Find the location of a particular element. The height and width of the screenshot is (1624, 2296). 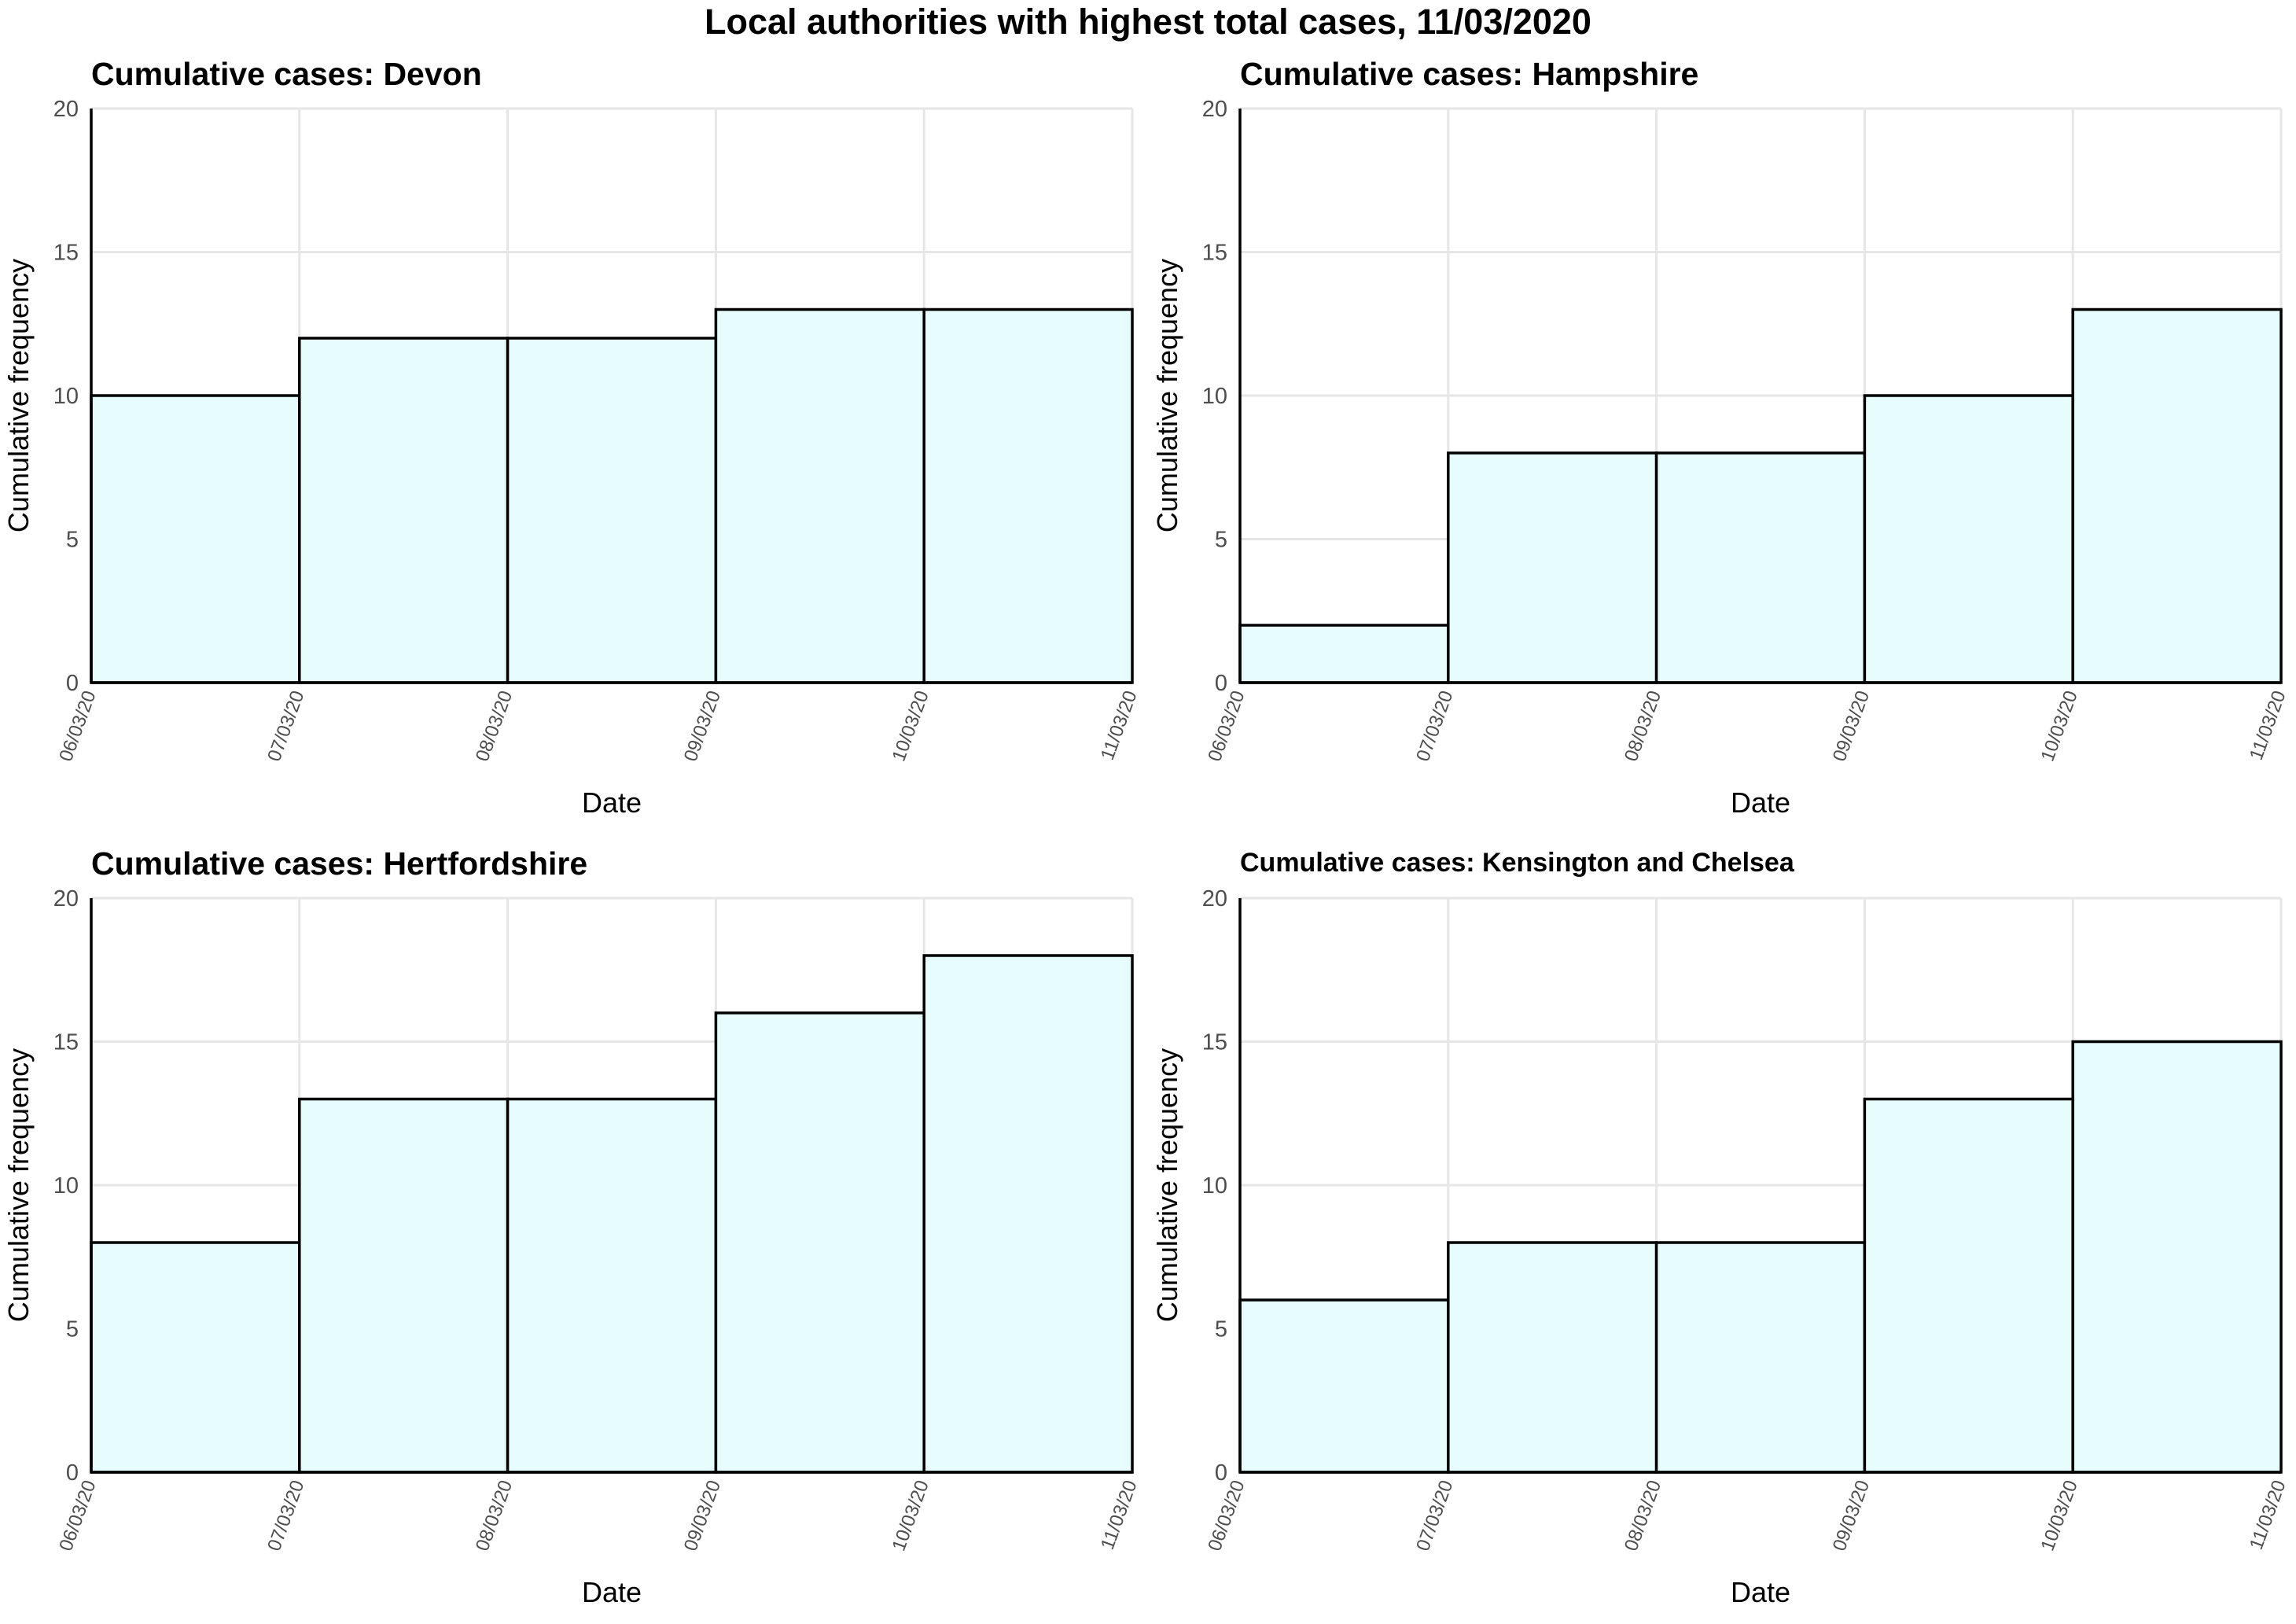

panel-title: Cumulative cases: Kensington and Chelsea is located at coordinates (1517, 863).